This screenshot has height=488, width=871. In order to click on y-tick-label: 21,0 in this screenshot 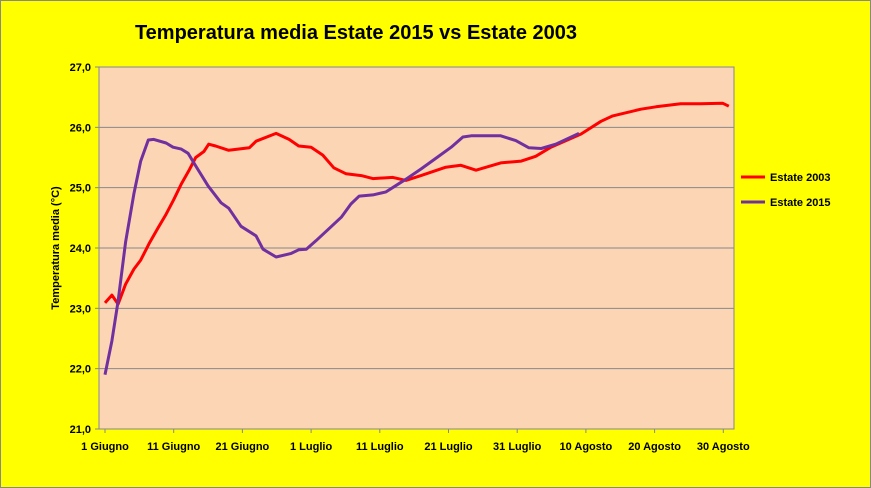, I will do `click(80, 430)`.